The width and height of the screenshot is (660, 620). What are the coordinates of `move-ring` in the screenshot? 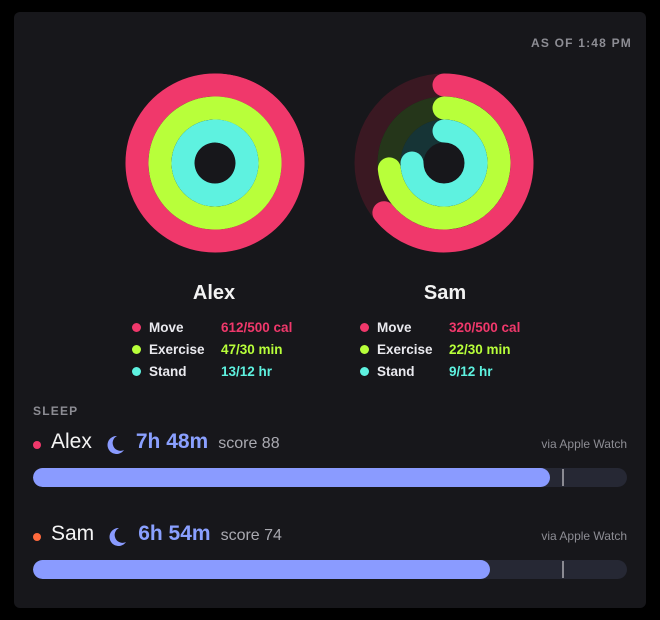 It's located at (453, 163).